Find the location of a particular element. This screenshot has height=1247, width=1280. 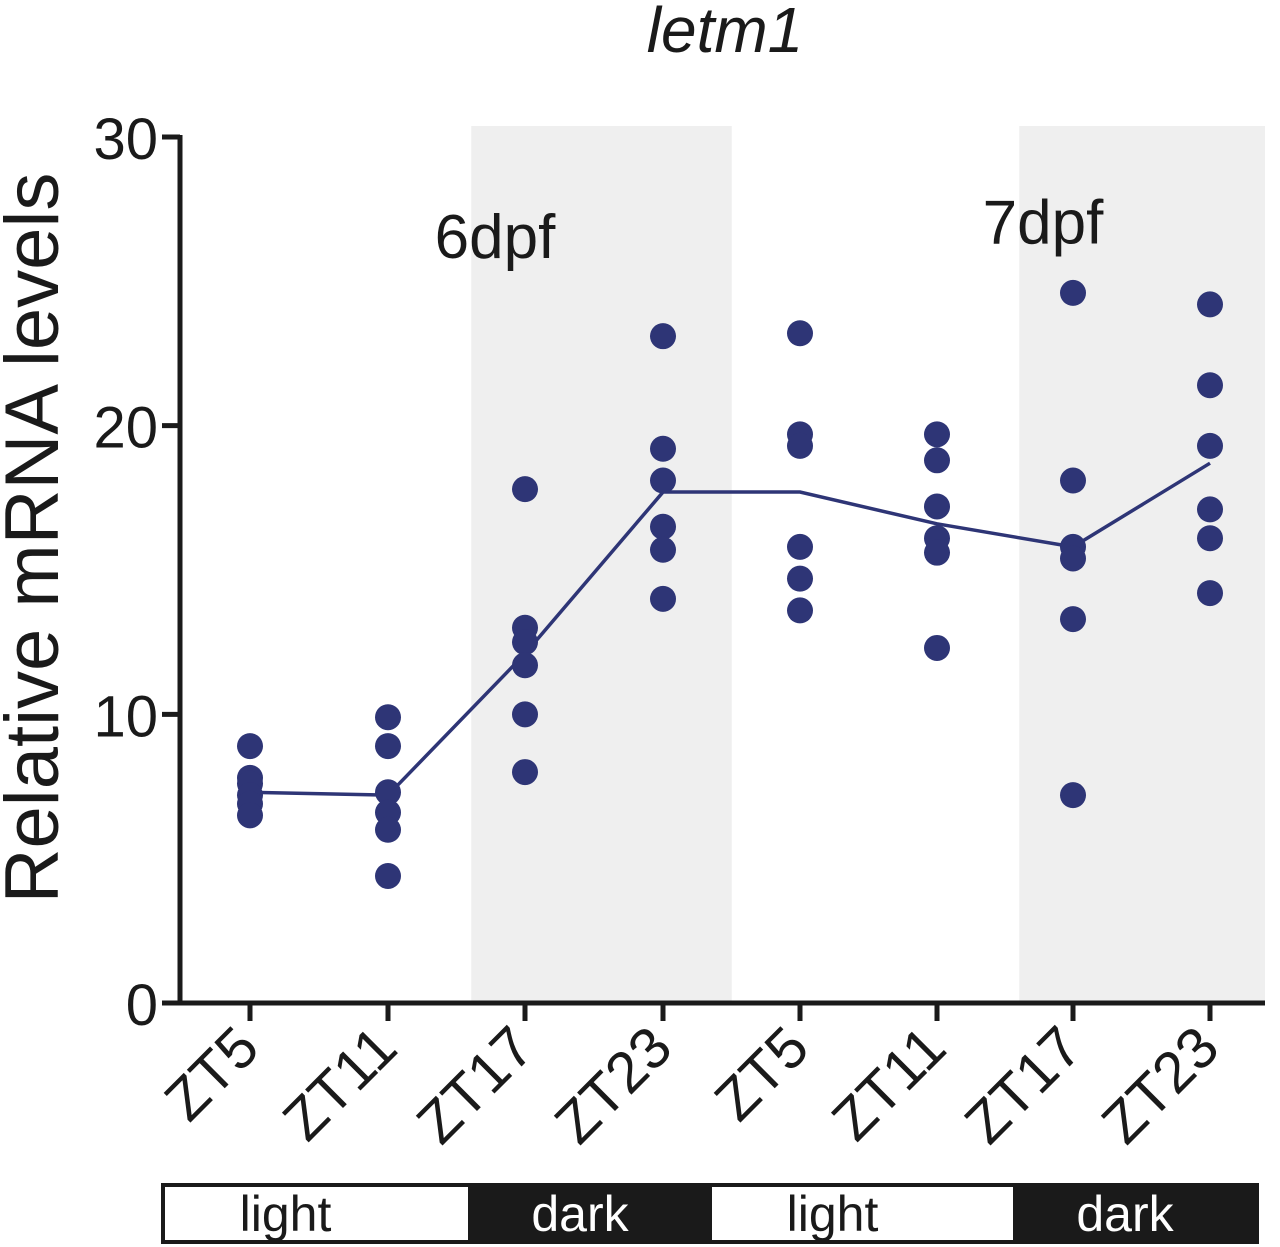

y-tick-label: 10 is located at coordinates (125, 716).